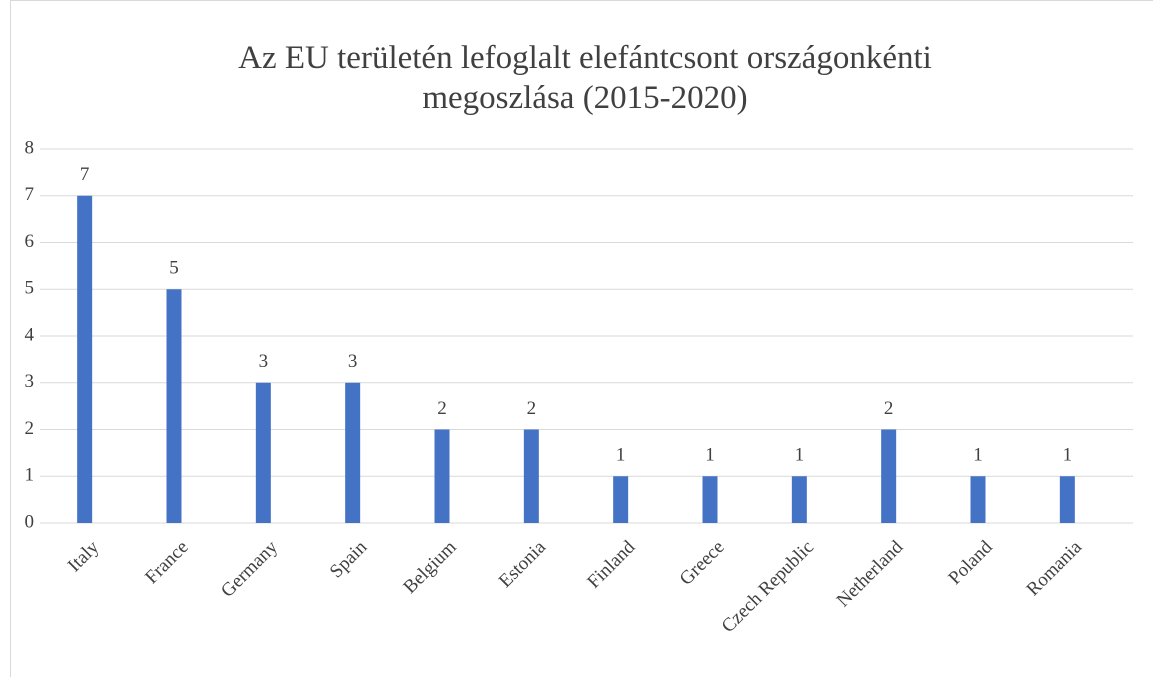  Describe the element at coordinates (30, 147) in the screenshot. I see `y-tick-label: 8` at that location.